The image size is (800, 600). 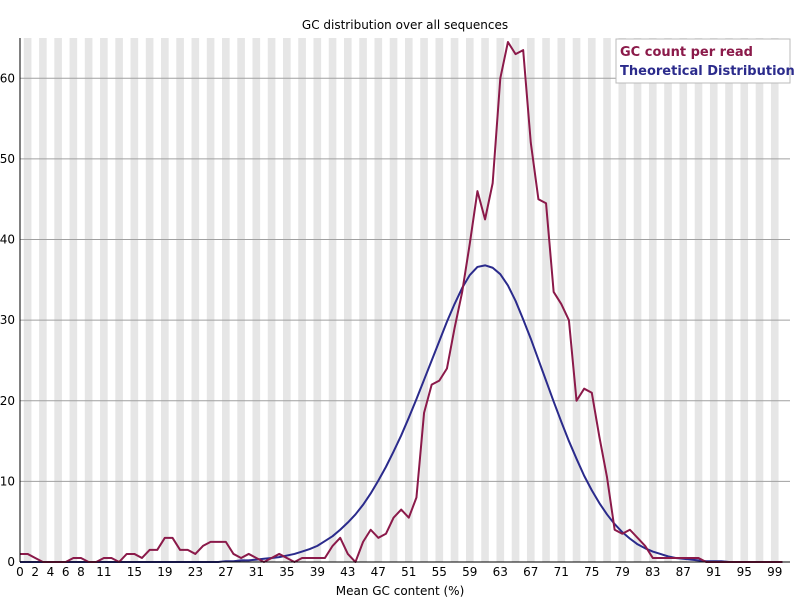 What do you see at coordinates (652, 572) in the screenshot?
I see `x-tick-label: 83` at bounding box center [652, 572].